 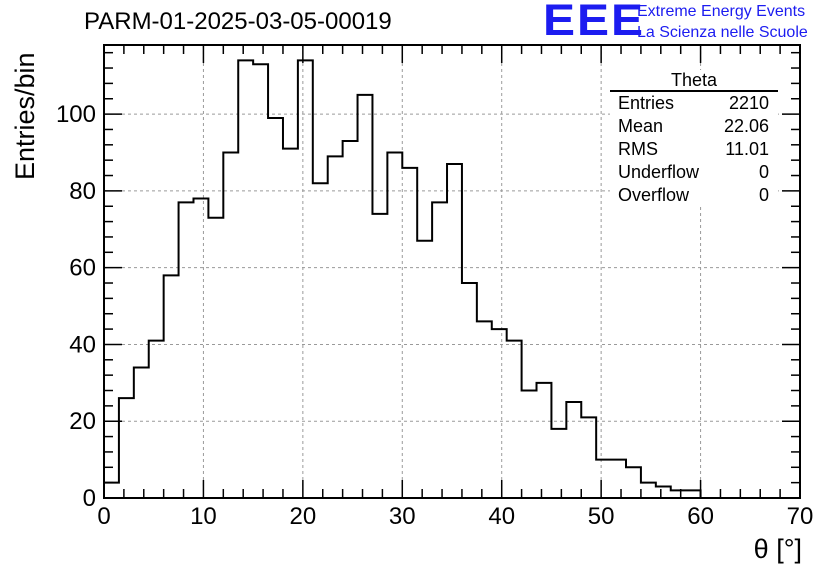 I want to click on y-tick-label: 0, so click(x=89, y=498).